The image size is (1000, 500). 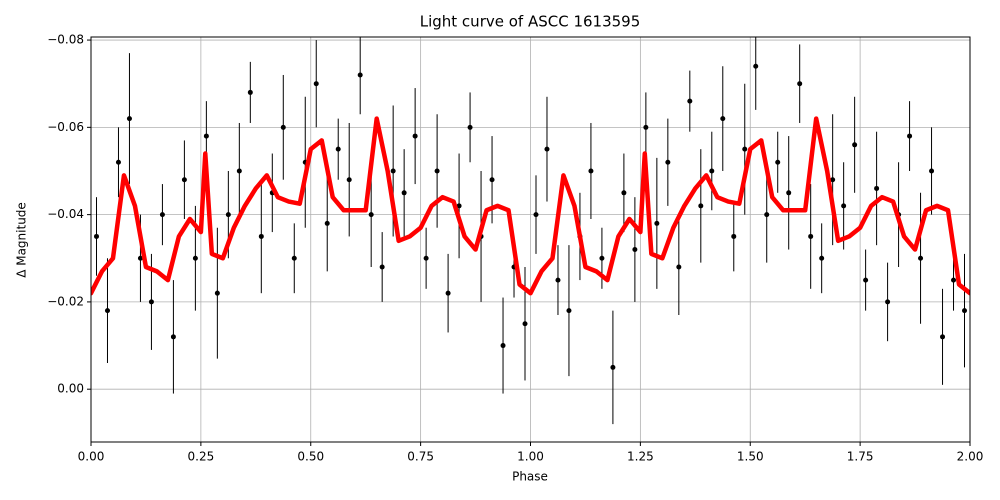 What do you see at coordinates (310, 457) in the screenshot?
I see `x-tick-label: 0.50` at bounding box center [310, 457].